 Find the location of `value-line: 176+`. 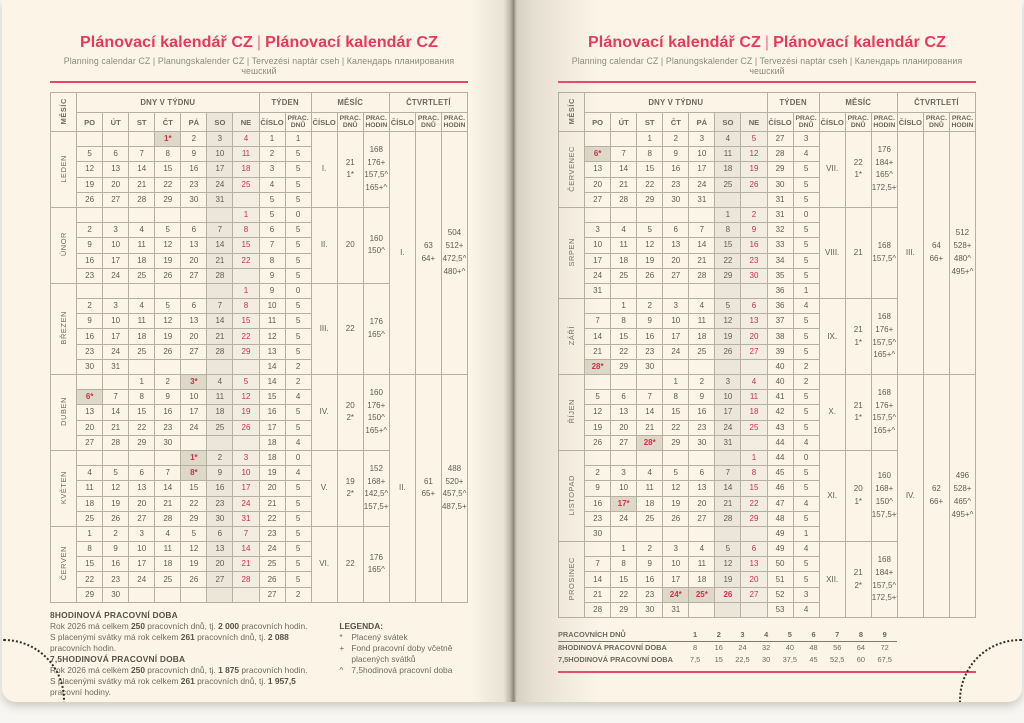

value-line: 176+ is located at coordinates (376, 405).